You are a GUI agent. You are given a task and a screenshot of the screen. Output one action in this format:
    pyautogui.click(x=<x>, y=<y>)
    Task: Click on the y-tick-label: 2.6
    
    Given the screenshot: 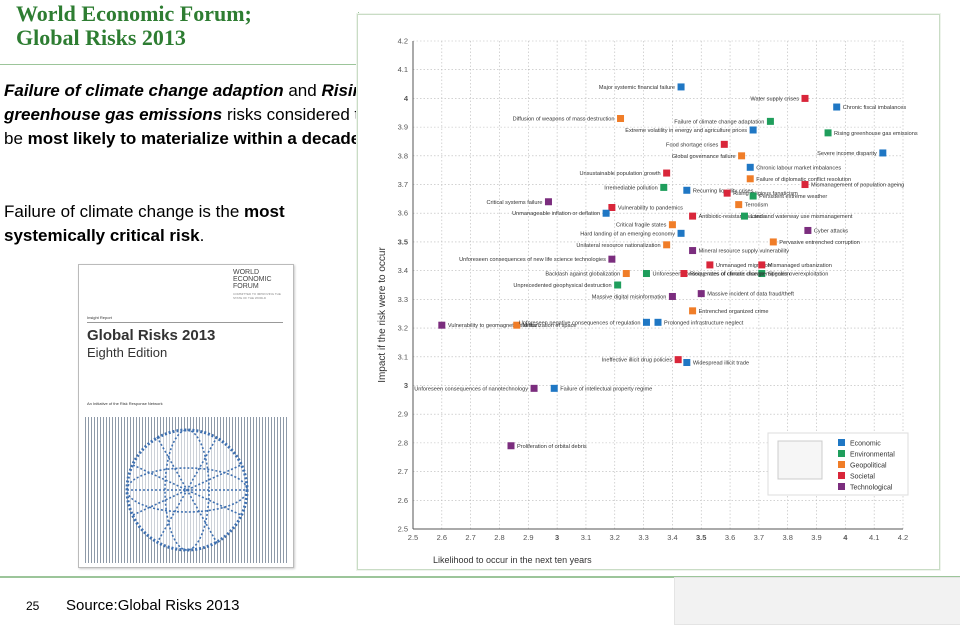 What is the action you would take?
    pyautogui.click(x=403, y=500)
    